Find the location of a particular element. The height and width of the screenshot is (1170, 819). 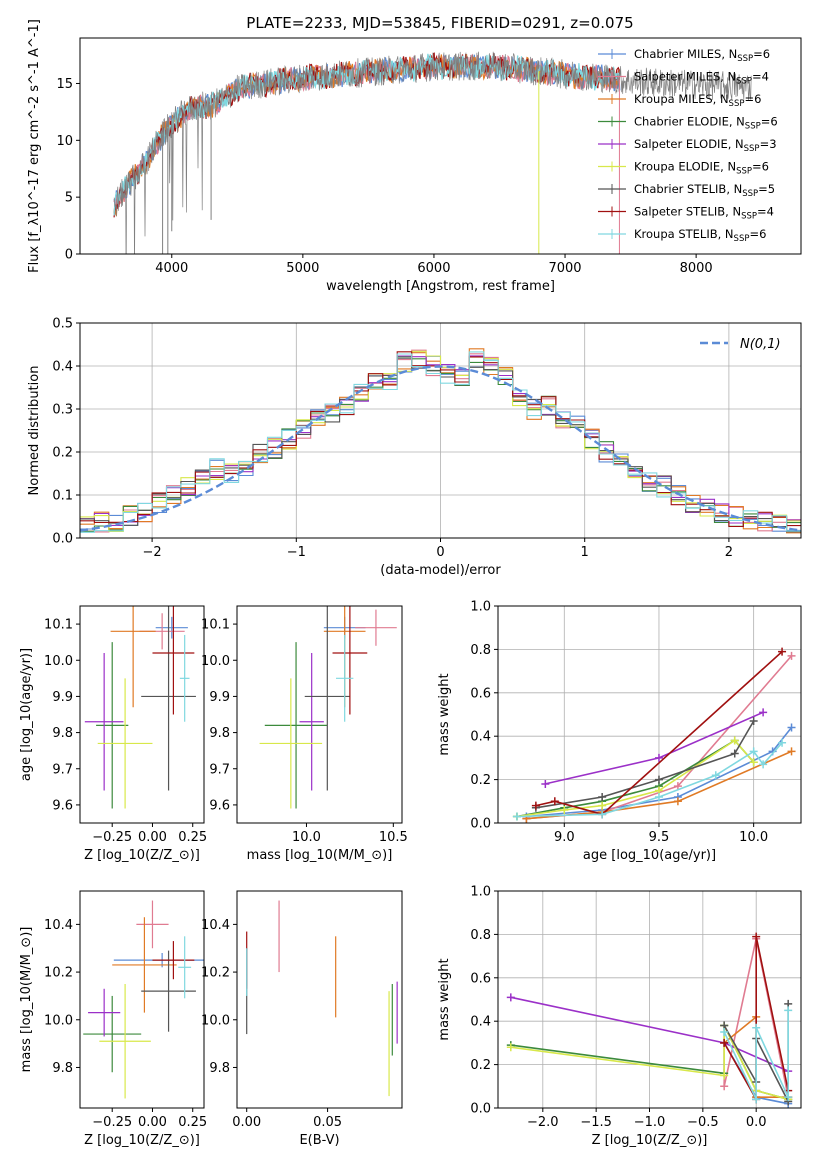

y-tick-label: 0 is located at coordinates (69, 255).